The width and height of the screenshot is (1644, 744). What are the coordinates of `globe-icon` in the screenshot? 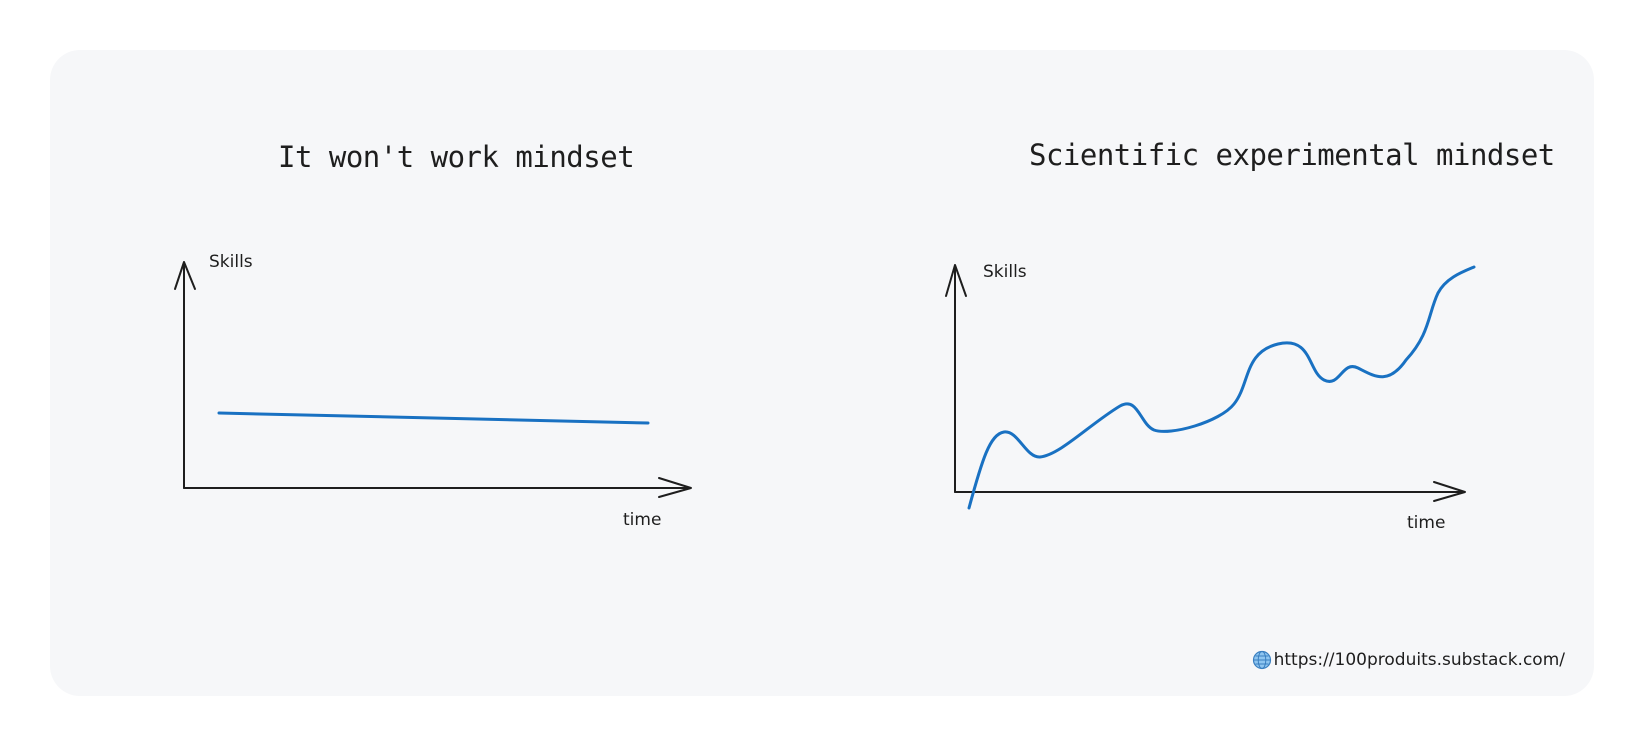 It's located at (1261, 660).